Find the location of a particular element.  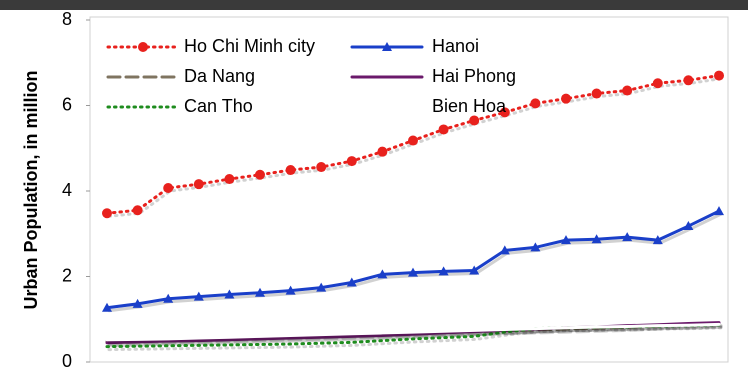

legend-label: Can Tho is located at coordinates (218, 106).